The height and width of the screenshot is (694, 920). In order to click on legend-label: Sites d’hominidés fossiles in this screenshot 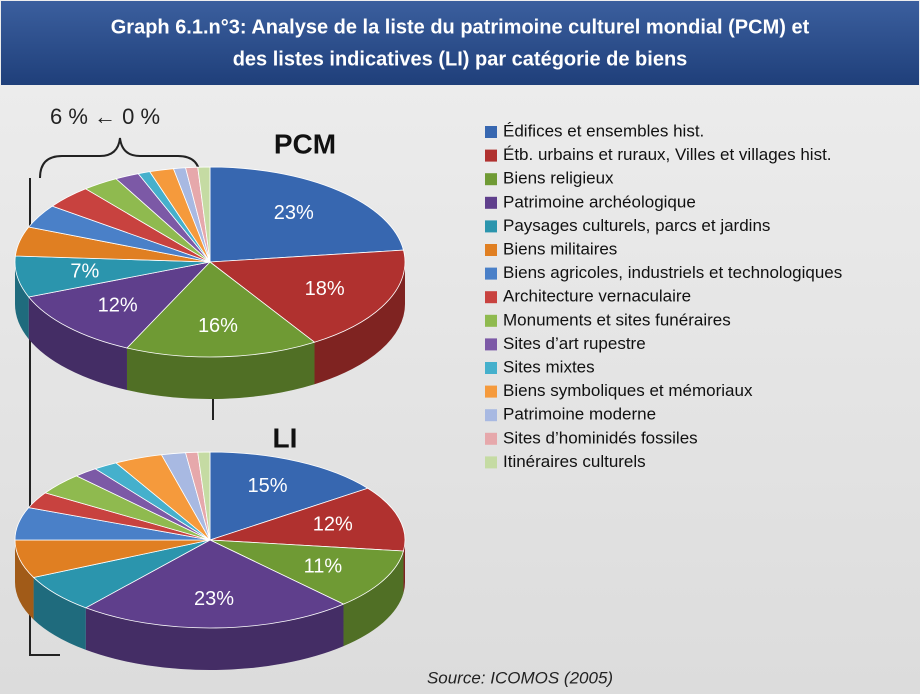, I will do `click(600, 437)`.